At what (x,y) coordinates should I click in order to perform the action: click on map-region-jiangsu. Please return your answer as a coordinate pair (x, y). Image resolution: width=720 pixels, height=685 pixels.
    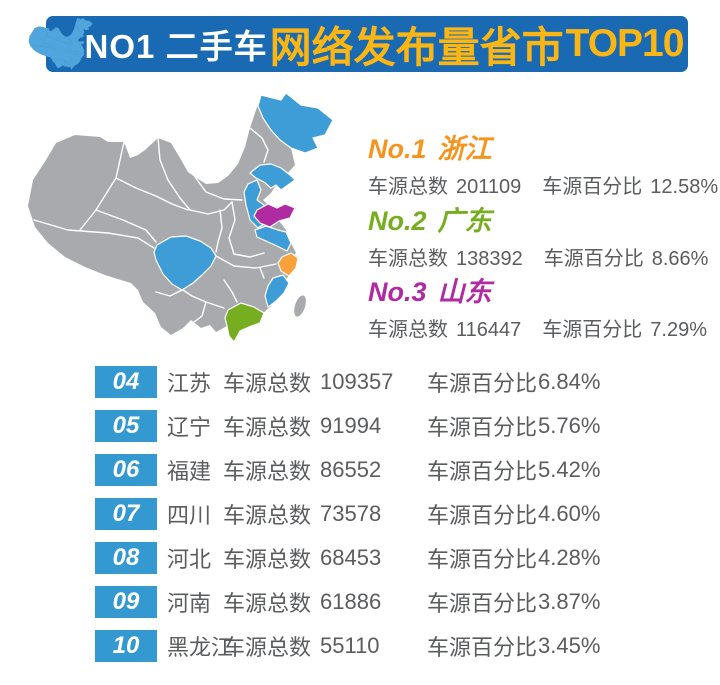
    Looking at the image, I should click on (273, 238).